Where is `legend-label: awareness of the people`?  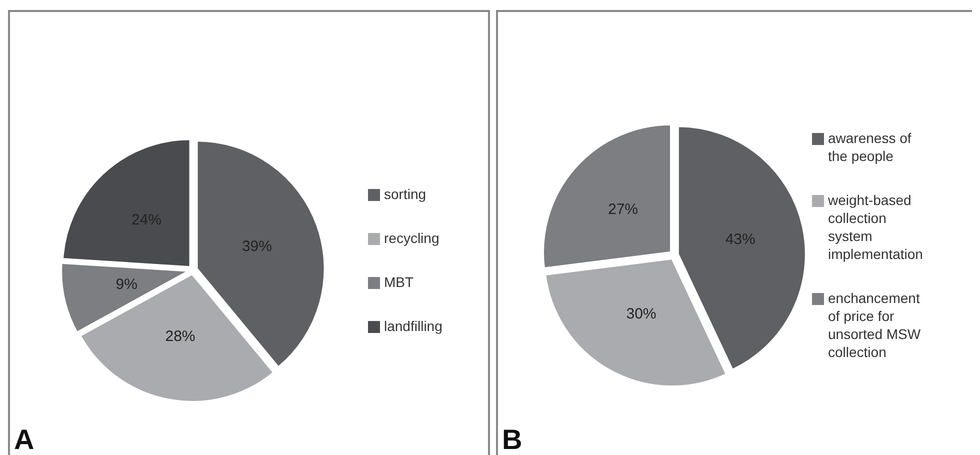
legend-label: awareness of the people is located at coordinates (870, 147).